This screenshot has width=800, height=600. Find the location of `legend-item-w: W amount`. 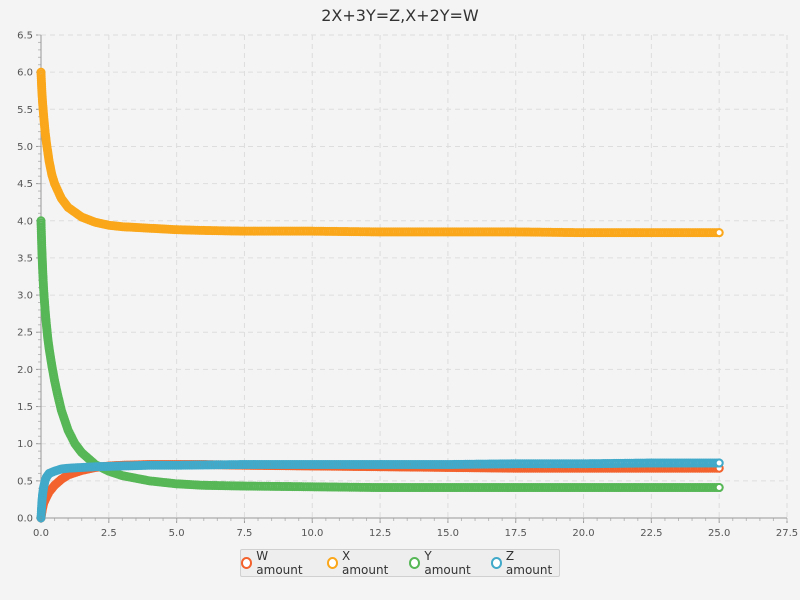

legend-item-w: W amount is located at coordinates (277, 563).